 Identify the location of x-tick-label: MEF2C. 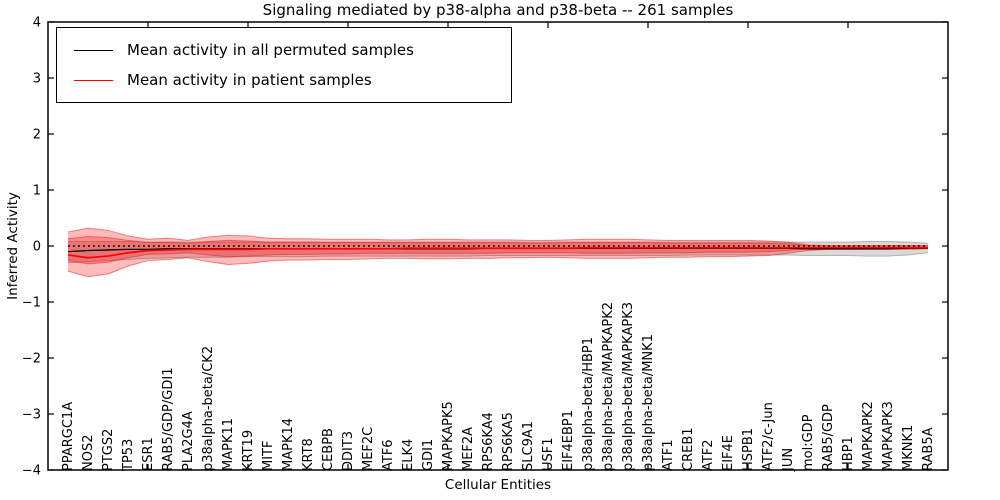
(368, 449).